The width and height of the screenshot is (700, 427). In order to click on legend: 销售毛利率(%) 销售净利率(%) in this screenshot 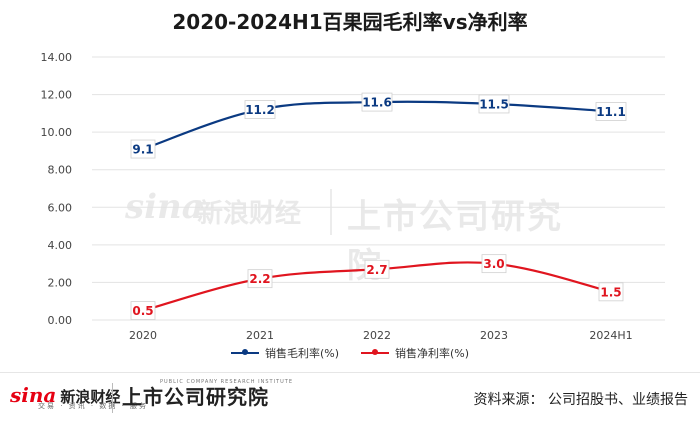, I will do `click(350, 353)`.